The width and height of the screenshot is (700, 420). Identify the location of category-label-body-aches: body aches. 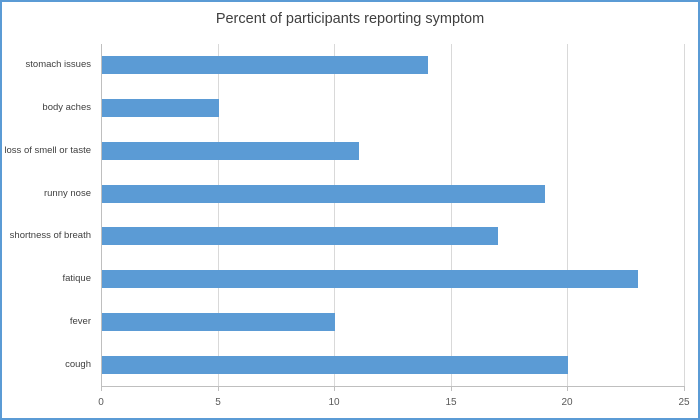
(66, 107).